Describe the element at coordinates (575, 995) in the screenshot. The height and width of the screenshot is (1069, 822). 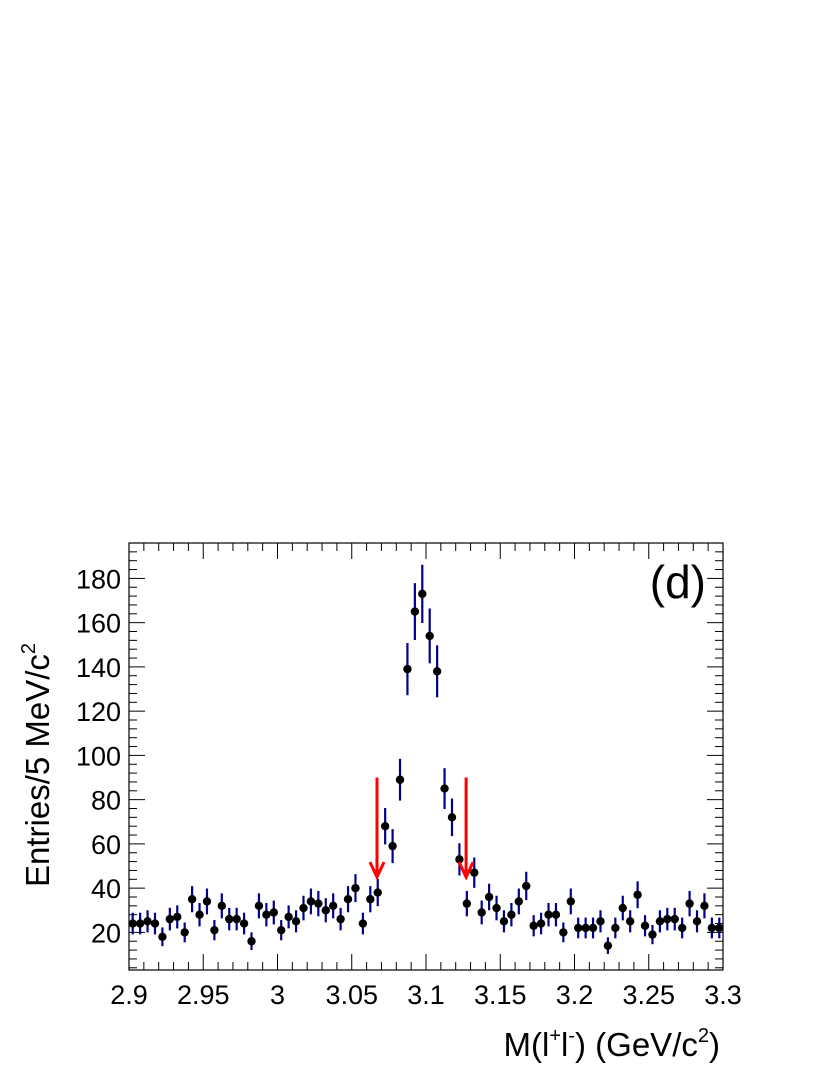
I see `x-tick-label: 3.2` at that location.